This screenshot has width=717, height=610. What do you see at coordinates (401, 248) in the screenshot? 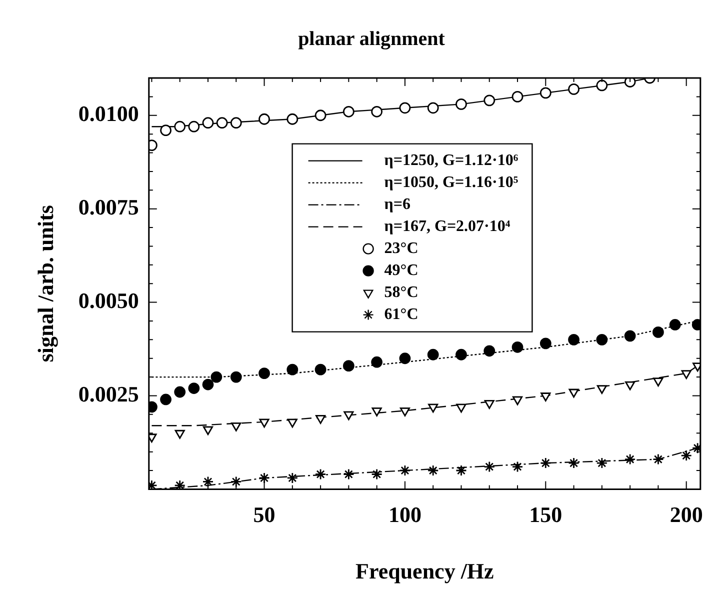
I see `legend-label: 23°C` at bounding box center [401, 248].